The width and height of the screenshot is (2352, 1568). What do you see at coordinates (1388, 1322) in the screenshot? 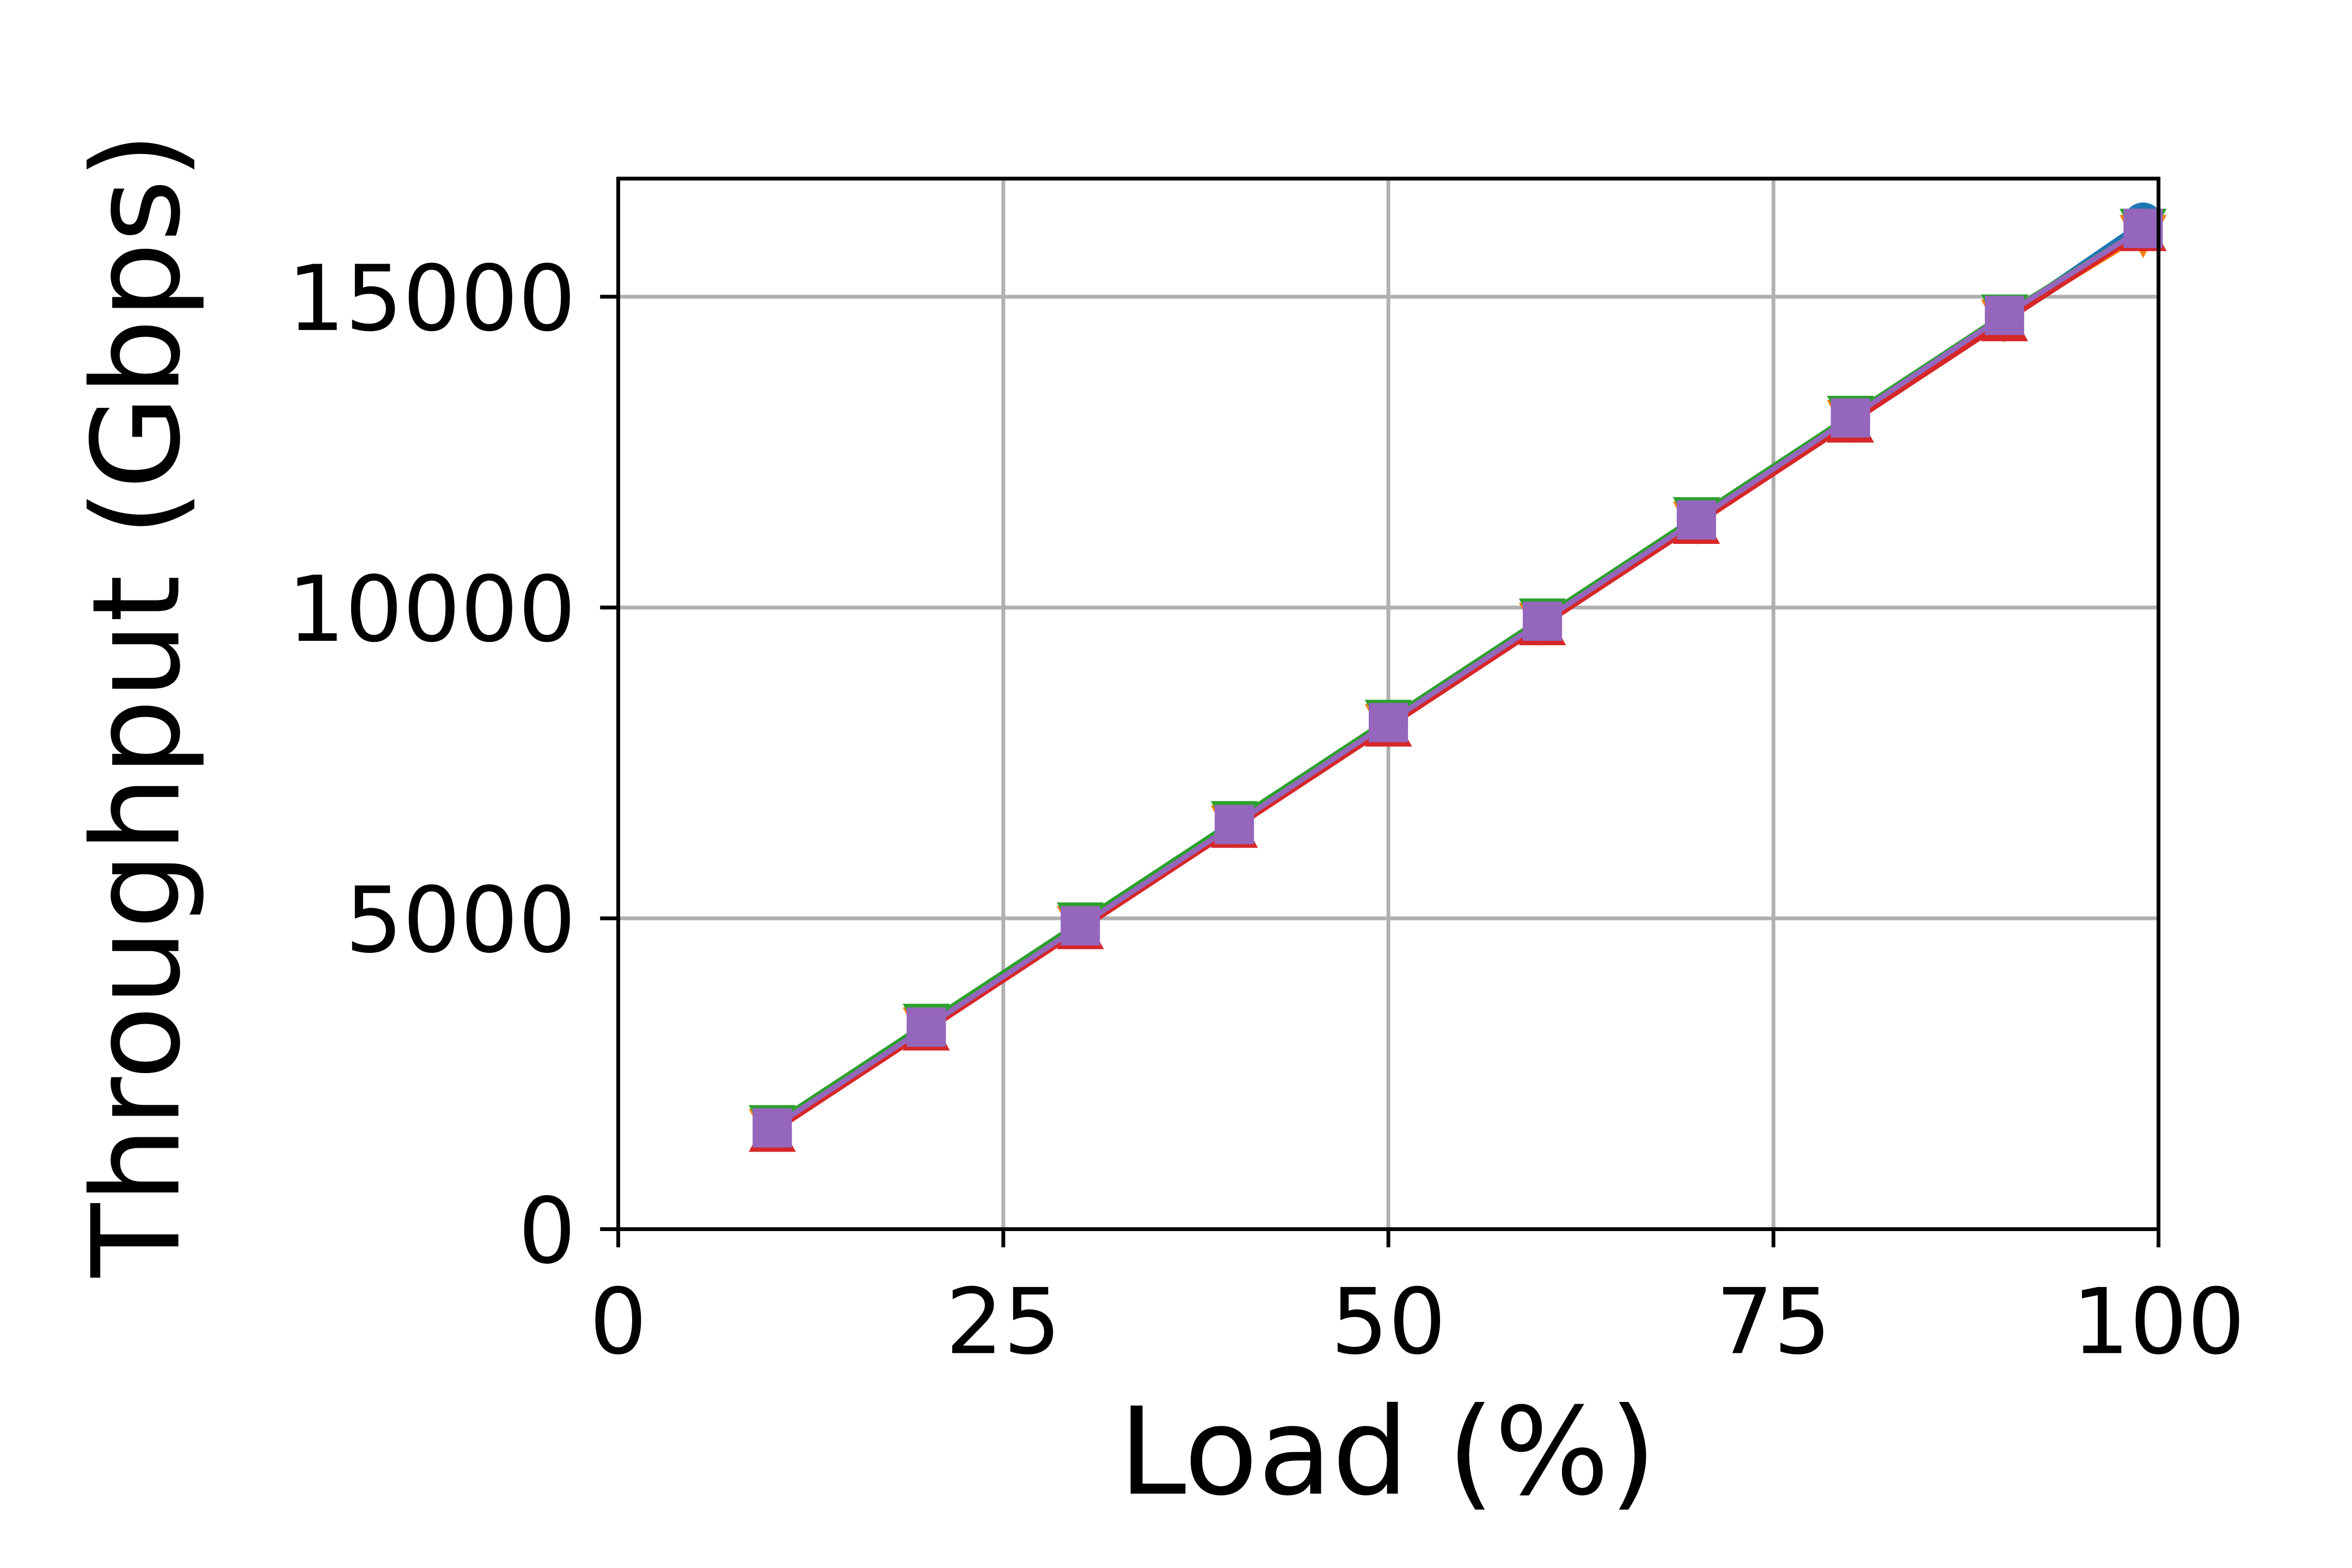
I see `x-tick-label: 50` at bounding box center [1388, 1322].